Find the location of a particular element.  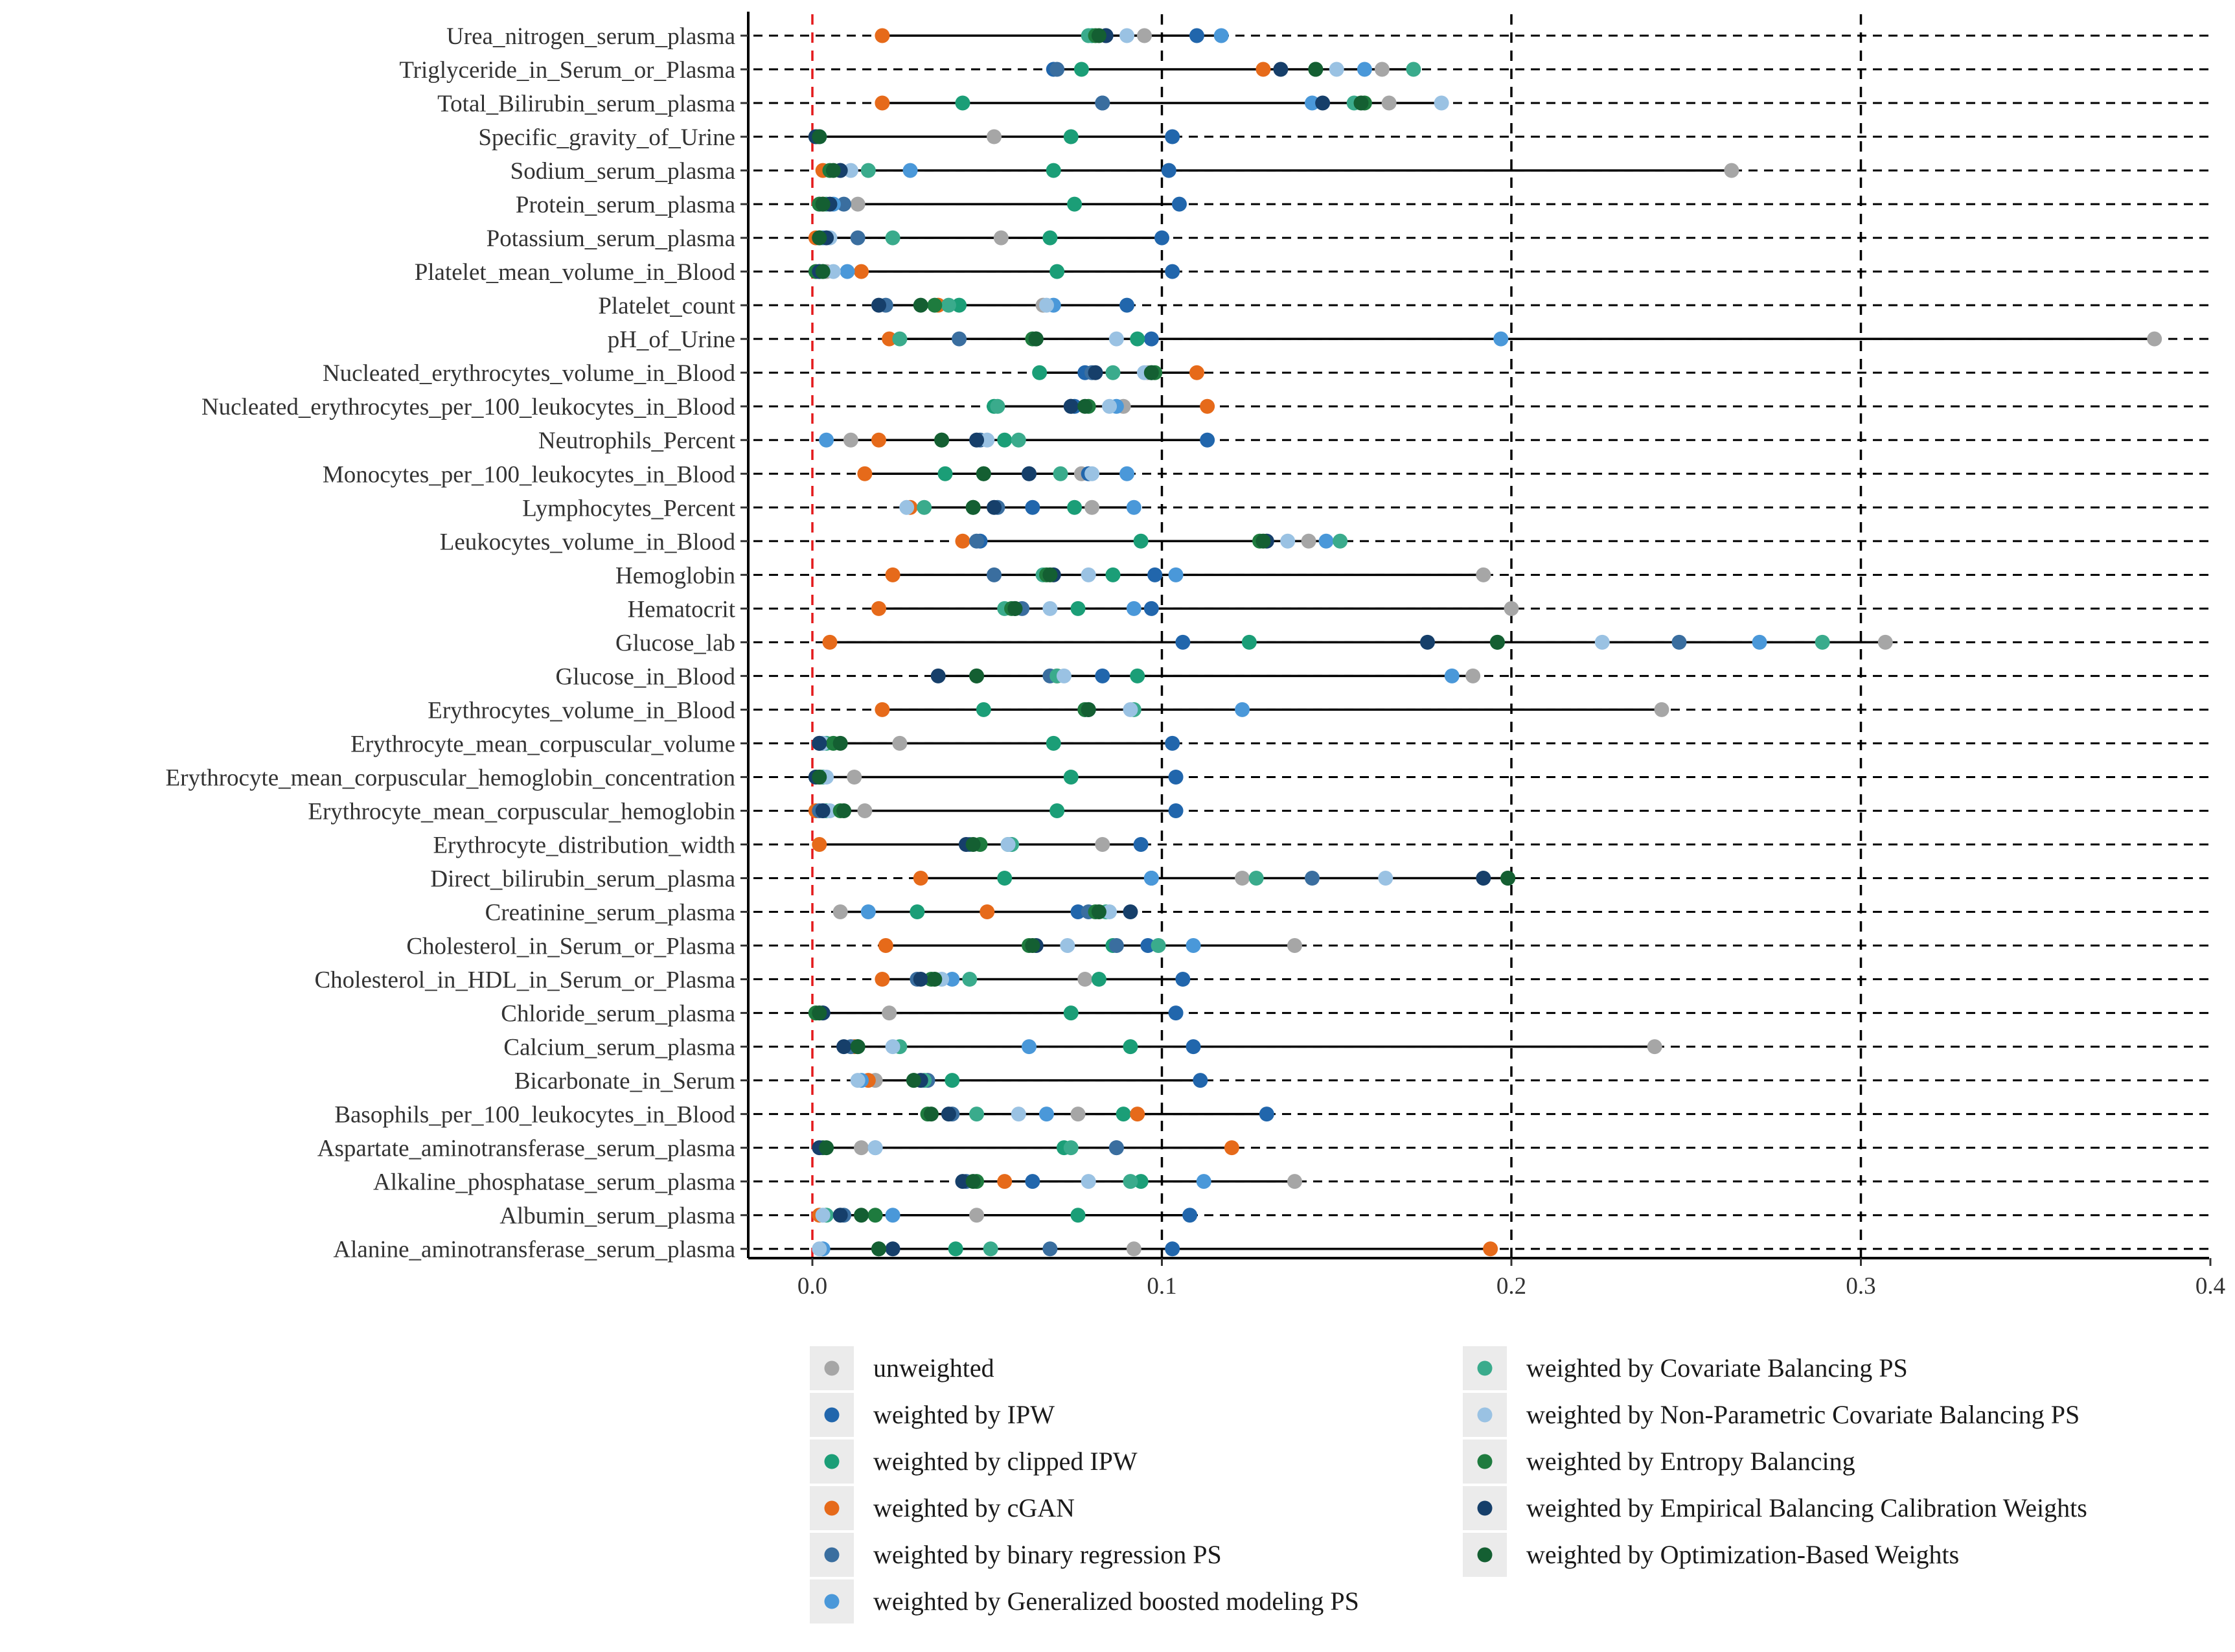

legend-item-ipw: weighted by IPW is located at coordinates (932, 1415).